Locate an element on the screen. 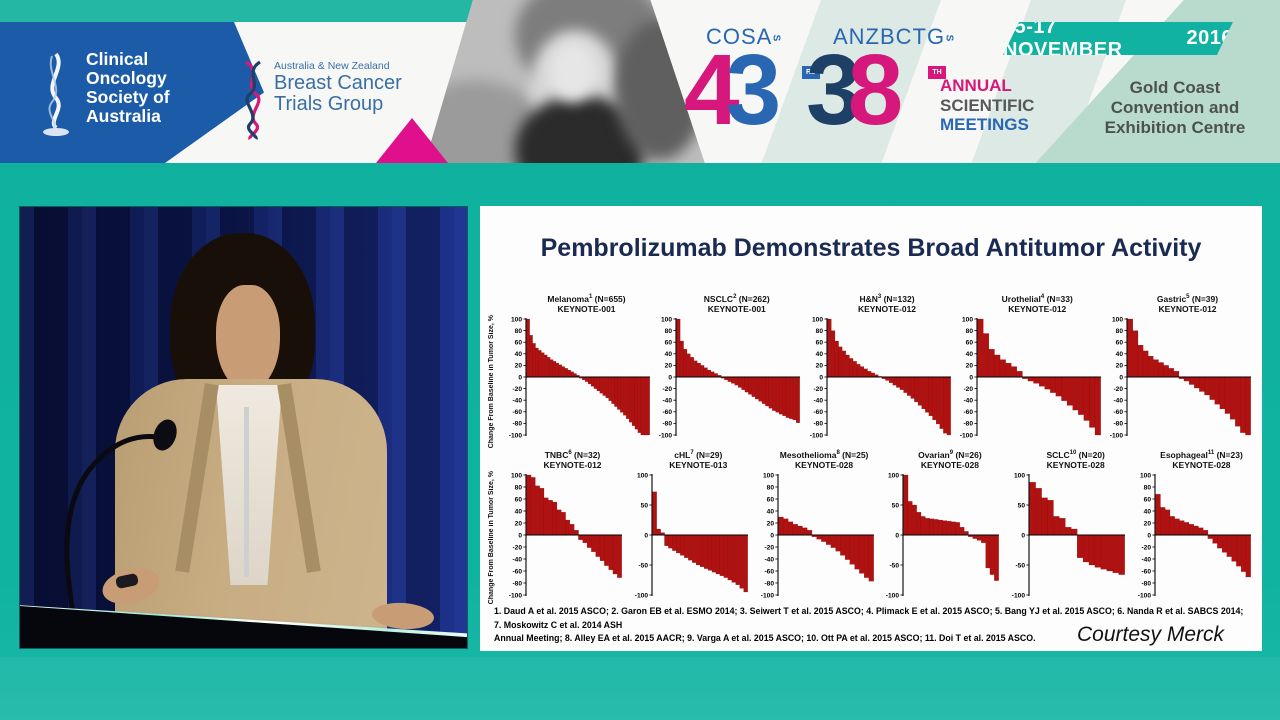  meetings-line: MEETINGS is located at coordinates (984, 125).